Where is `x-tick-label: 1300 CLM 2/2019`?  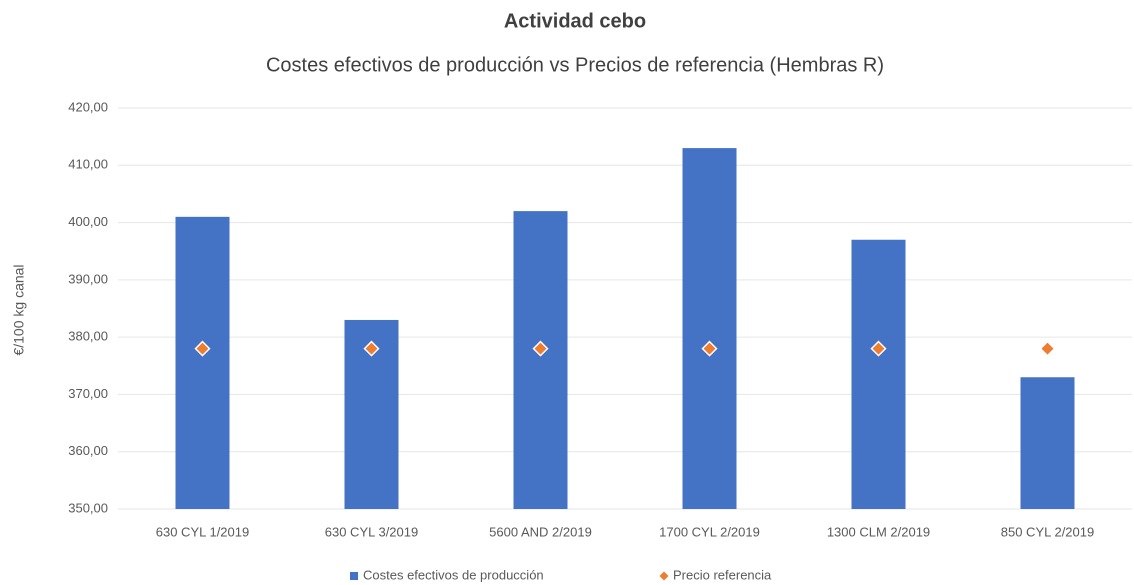
x-tick-label: 1300 CLM 2/2019 is located at coordinates (878, 531).